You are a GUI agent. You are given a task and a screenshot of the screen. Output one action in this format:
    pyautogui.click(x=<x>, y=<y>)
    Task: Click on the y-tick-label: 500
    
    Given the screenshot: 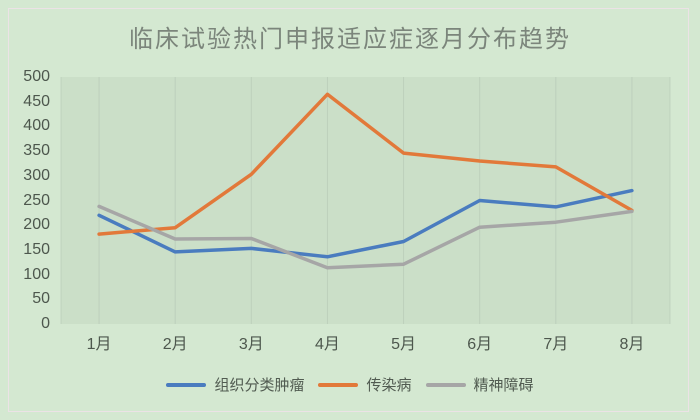 What is the action you would take?
    pyautogui.click(x=36, y=76)
    